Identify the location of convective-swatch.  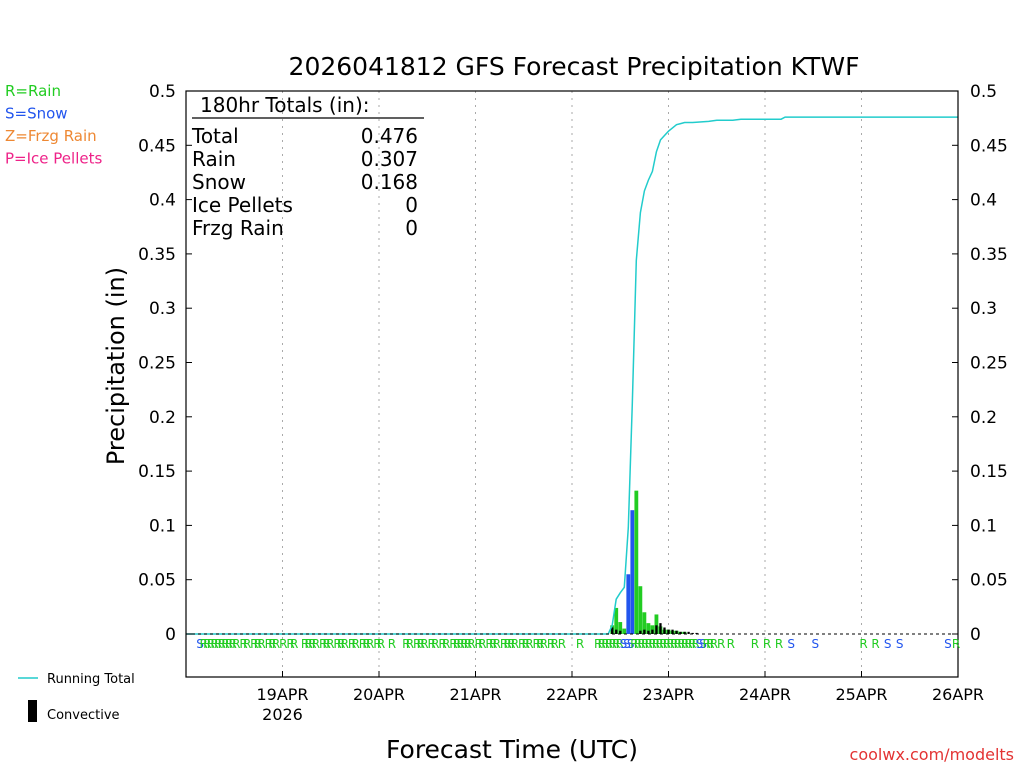
(32, 711).